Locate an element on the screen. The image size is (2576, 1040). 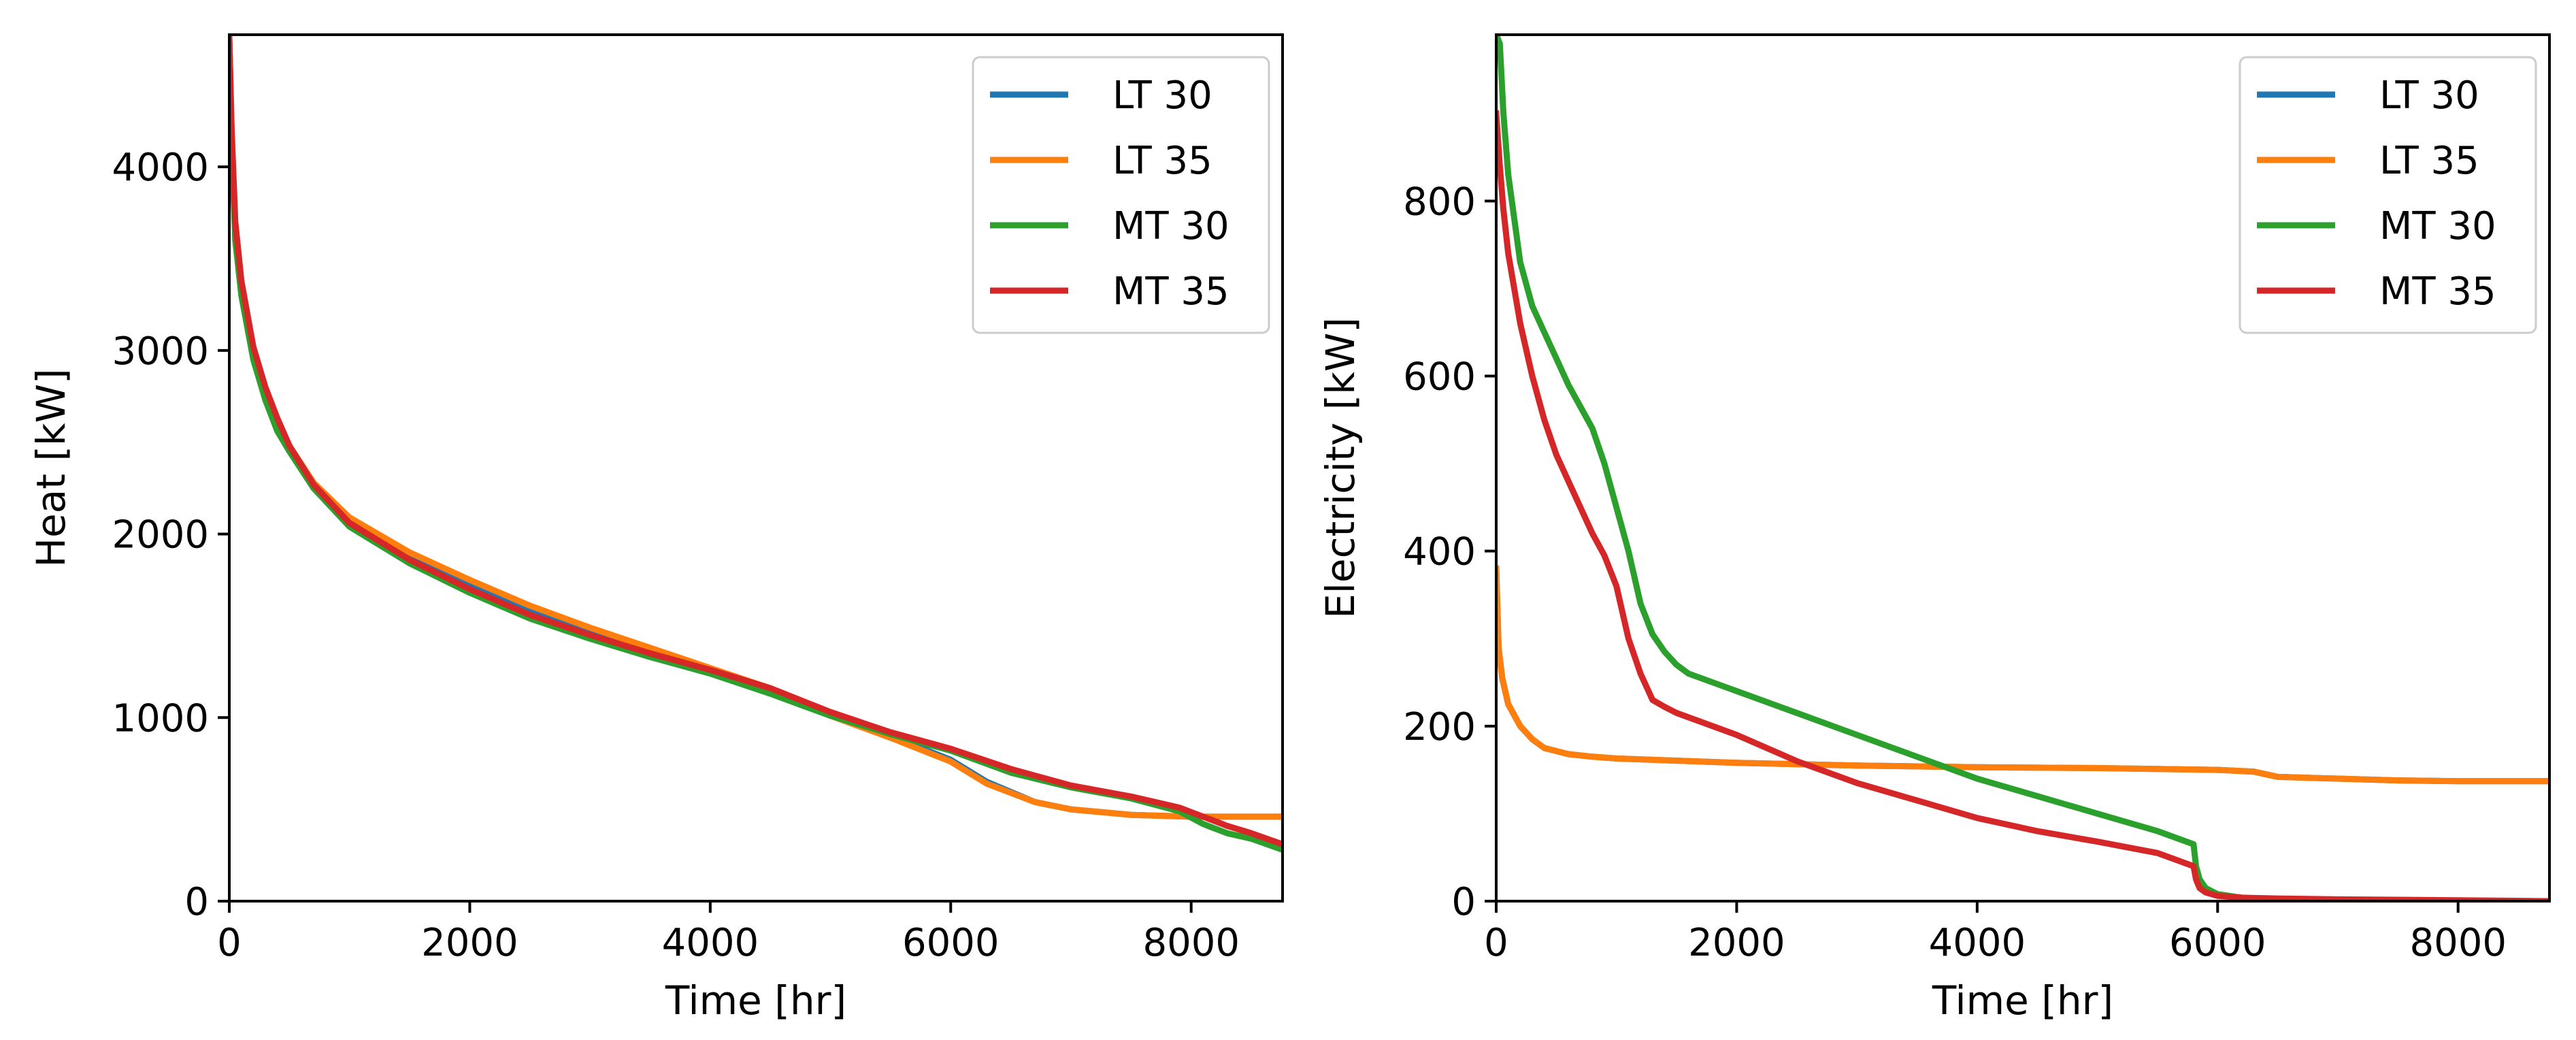
y-tick-label: 4000 is located at coordinates (160, 168).